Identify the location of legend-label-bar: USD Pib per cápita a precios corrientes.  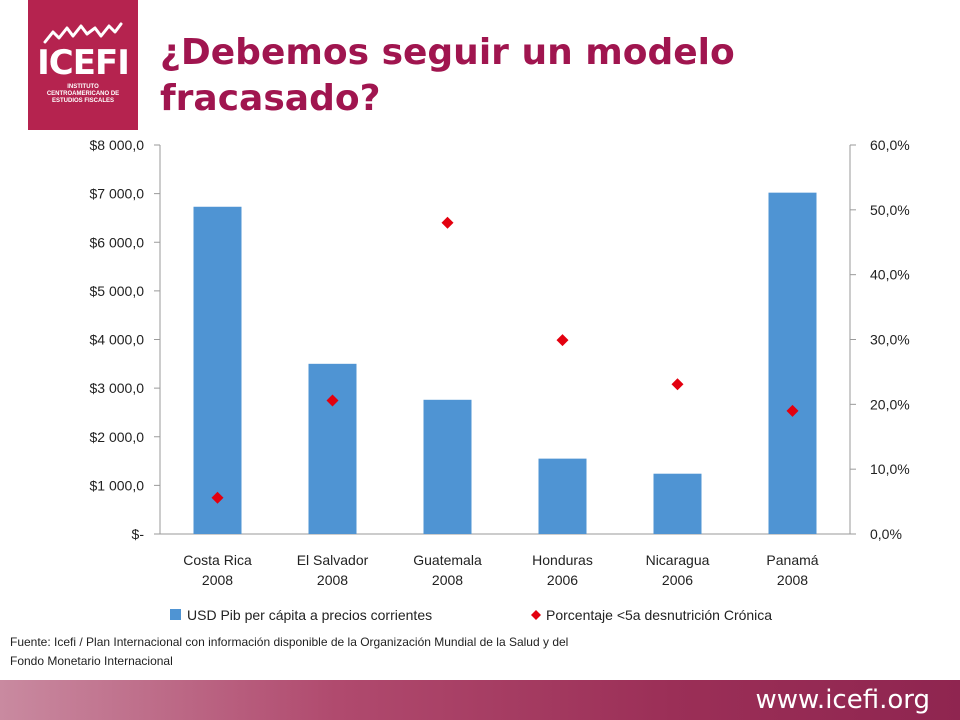
(309, 615).